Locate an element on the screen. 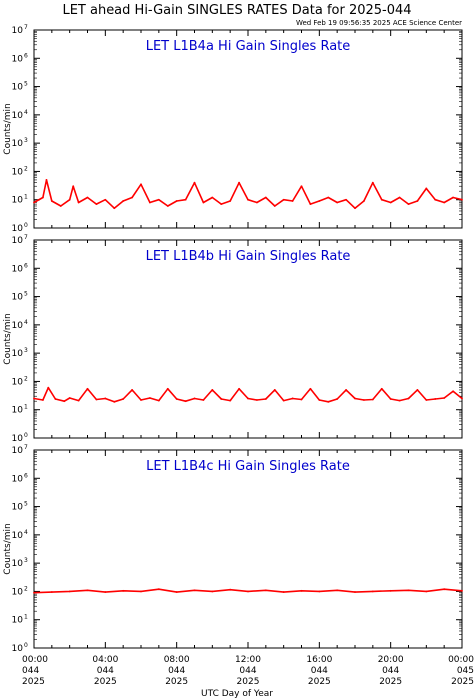  x-tick-label: 00:00 is located at coordinates (461, 660).